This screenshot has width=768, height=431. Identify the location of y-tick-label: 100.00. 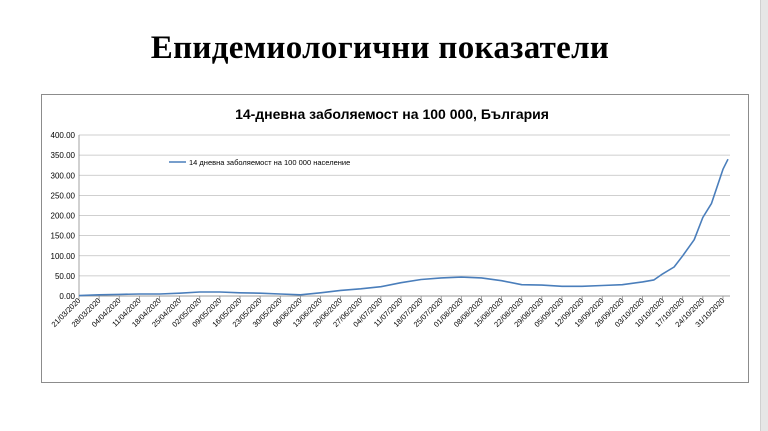
(63, 256).